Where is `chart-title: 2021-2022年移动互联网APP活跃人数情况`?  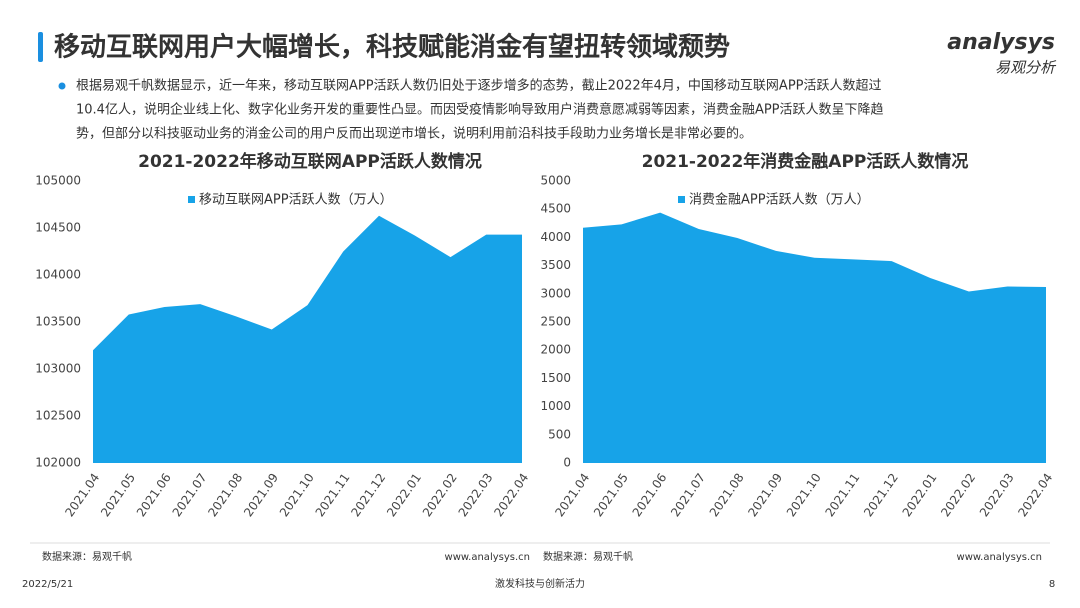 chart-title: 2021-2022年移动互联网APP活跃人数情况 is located at coordinates (310, 161).